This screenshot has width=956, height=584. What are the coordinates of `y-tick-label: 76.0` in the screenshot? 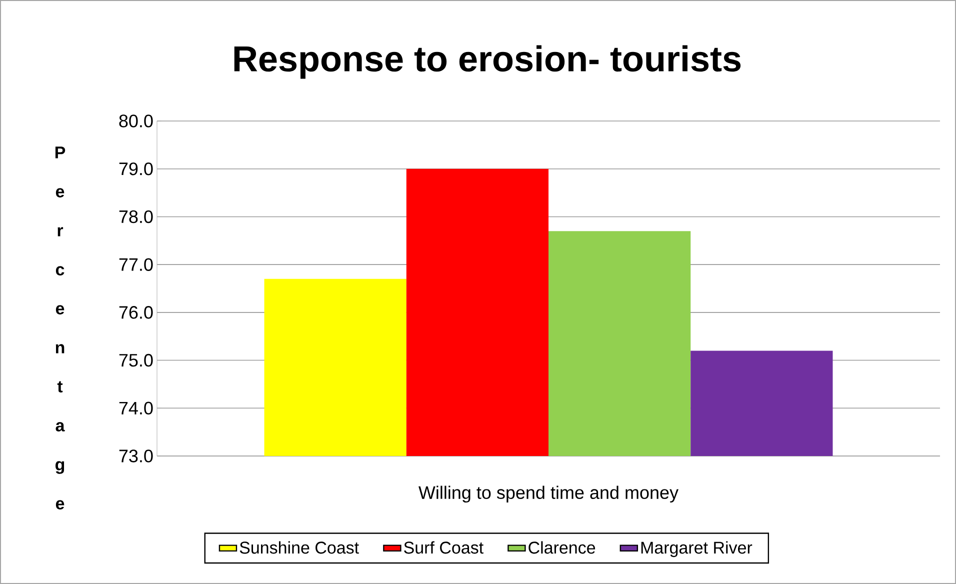 It's located at (136, 312).